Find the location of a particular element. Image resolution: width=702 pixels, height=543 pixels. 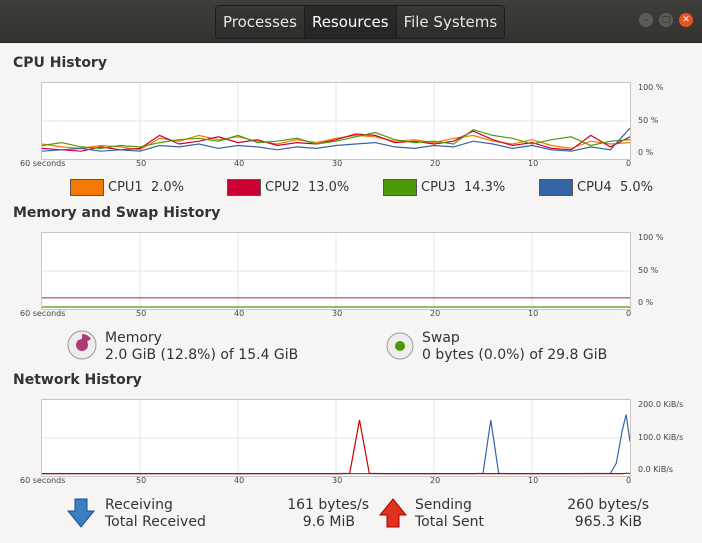

cpu-history-title: CPU History is located at coordinates (60, 63).